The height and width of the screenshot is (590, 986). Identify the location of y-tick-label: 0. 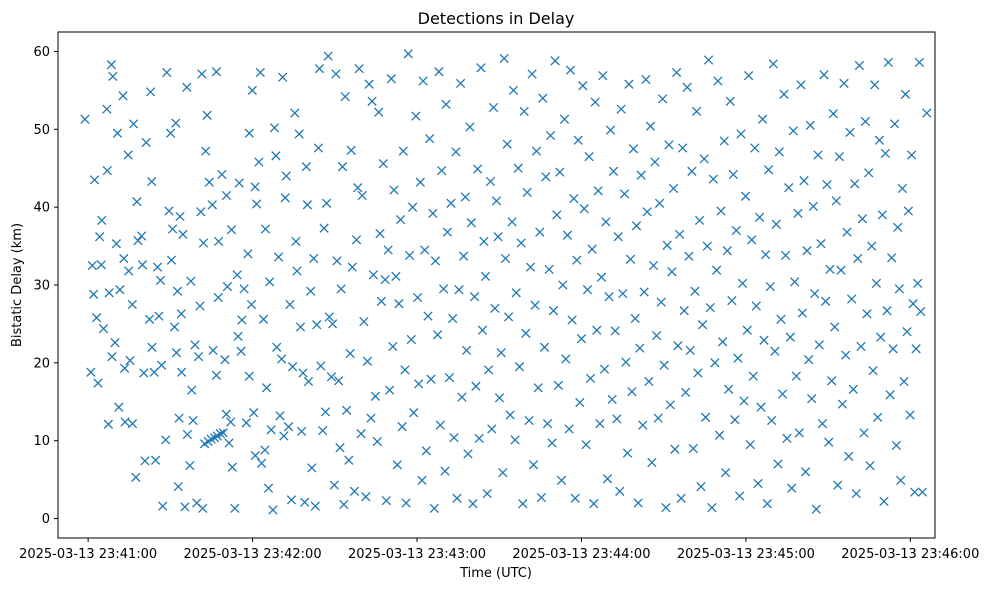
(46, 519).